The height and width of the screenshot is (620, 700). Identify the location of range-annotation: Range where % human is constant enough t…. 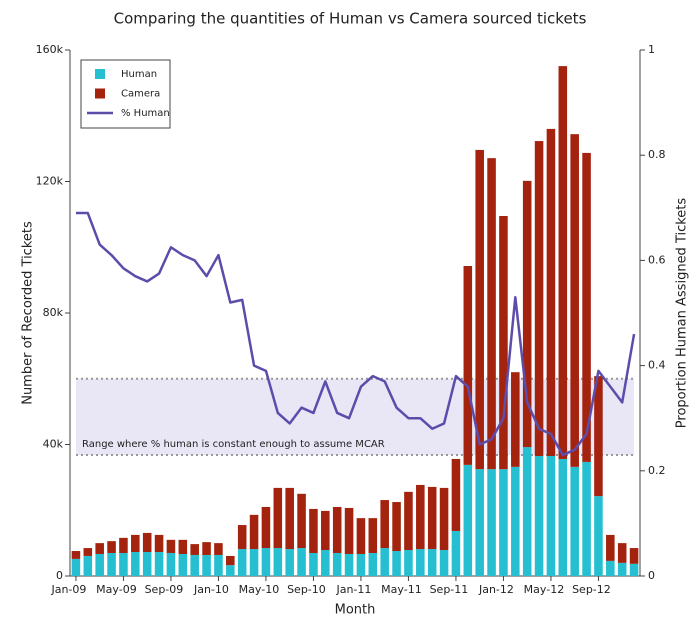
(233, 444).